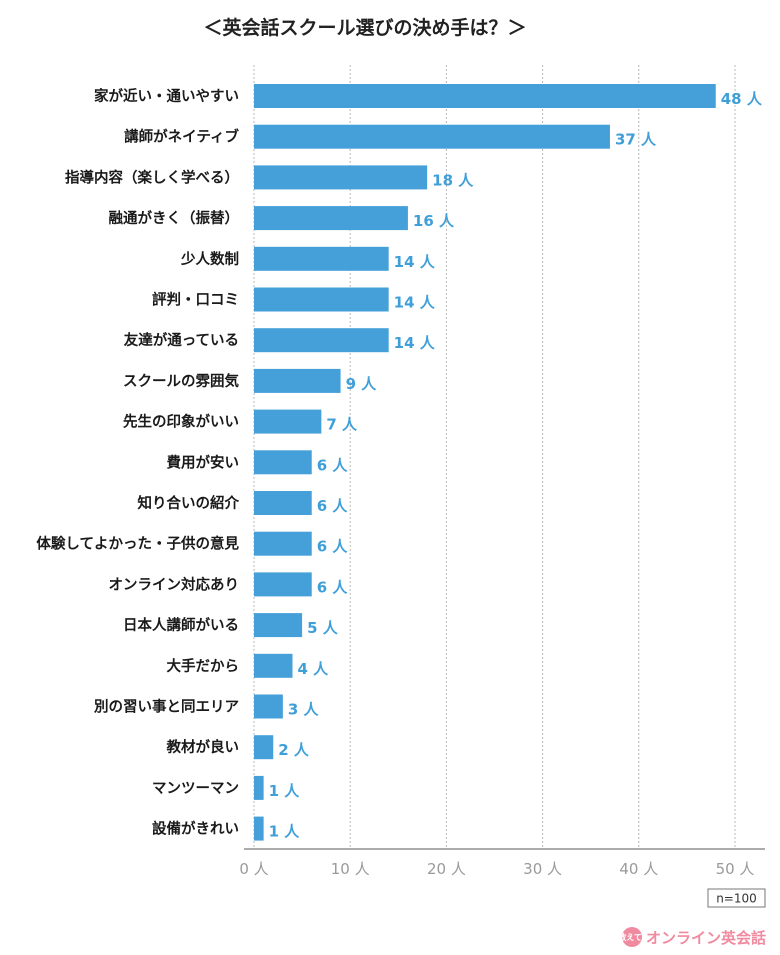  Describe the element at coordinates (203, 462) in the screenshot. I see `category-label: 費用が安い` at that location.